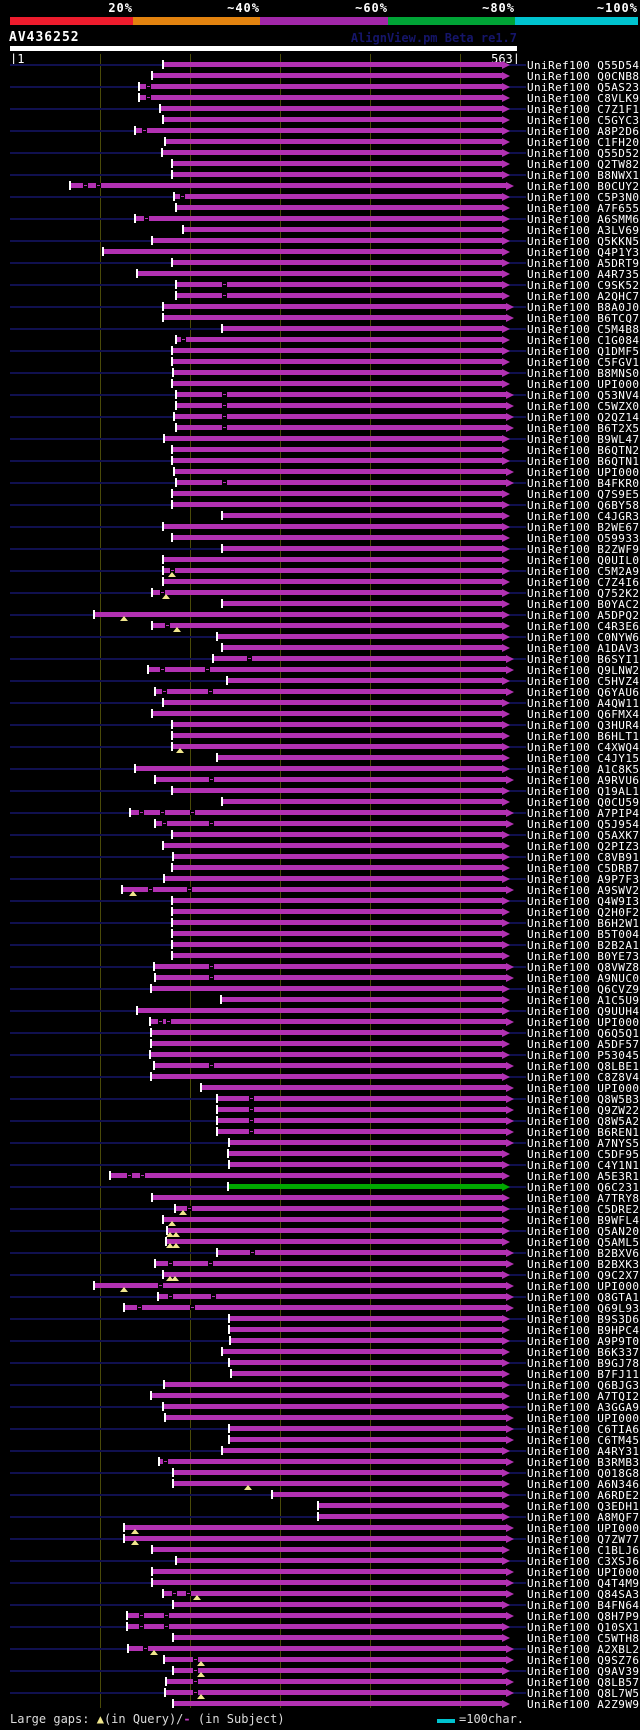  I want to click on row-label: UniRef100_C5GYC3, so click(583, 119).